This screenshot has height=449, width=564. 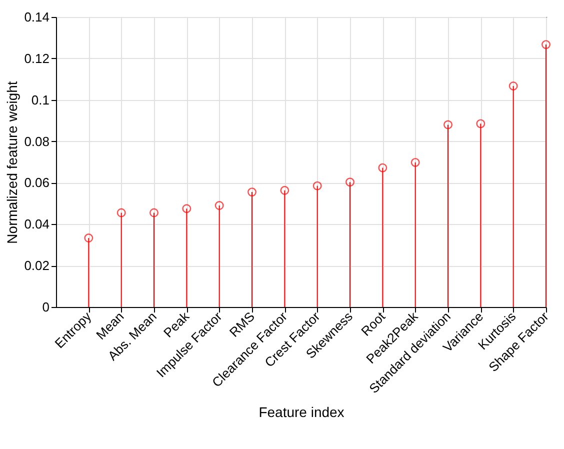 What do you see at coordinates (301, 412) in the screenshot?
I see `x-axis-title: Feature index` at bounding box center [301, 412].